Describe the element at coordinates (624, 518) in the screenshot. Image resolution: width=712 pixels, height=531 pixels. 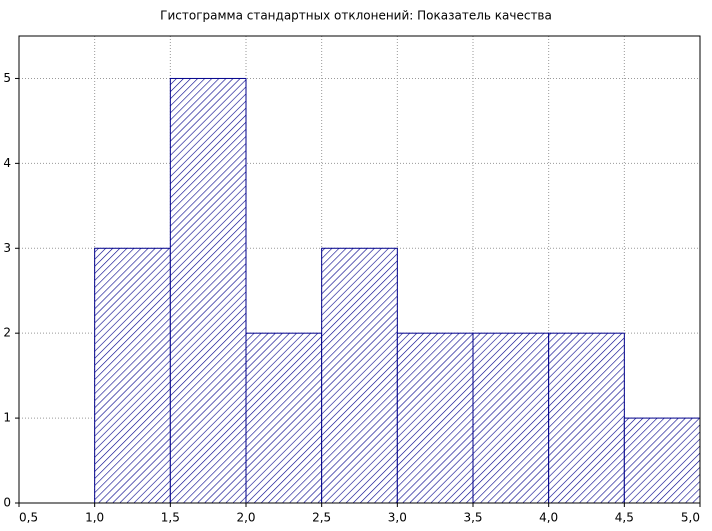
I see `x-tick-label: 4,5` at that location.